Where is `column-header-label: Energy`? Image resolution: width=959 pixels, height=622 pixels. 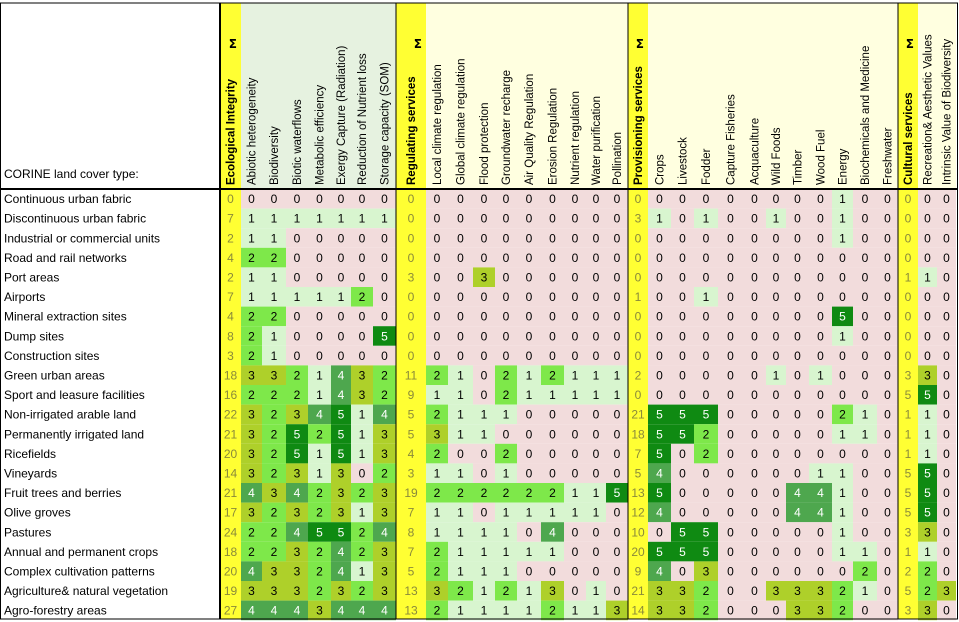
column-header-label: Energy is located at coordinates (844, 166).